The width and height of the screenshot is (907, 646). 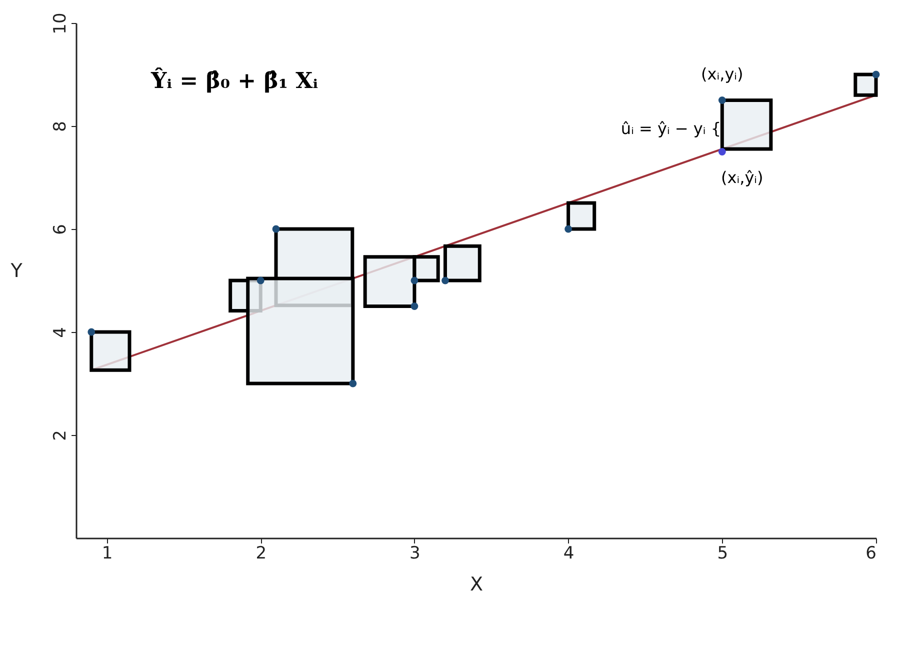 I want to click on x-tick-label: 6, so click(x=871, y=554).